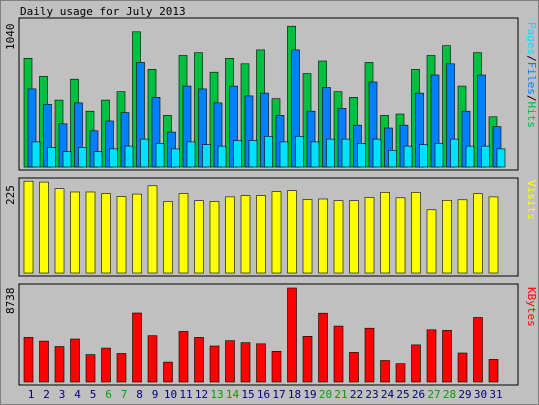  Describe the element at coordinates (356, 394) in the screenshot. I see `day-label: 22` at that location.